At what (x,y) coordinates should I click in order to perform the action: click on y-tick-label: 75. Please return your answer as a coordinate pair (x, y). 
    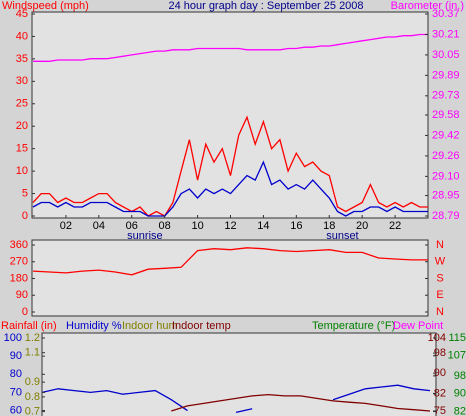
    Looking at the image, I should click on (440, 410).